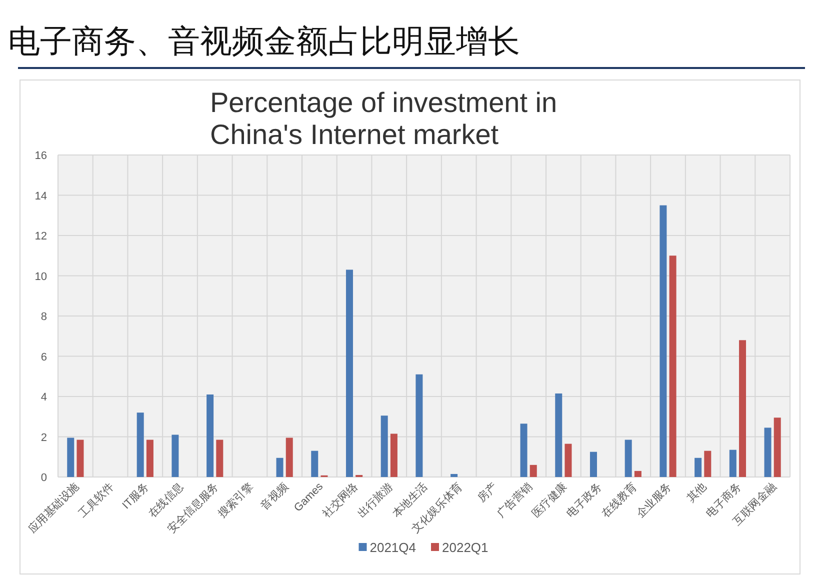  Describe the element at coordinates (465, 547) in the screenshot. I see `legend-label: 2022Q1` at that location.